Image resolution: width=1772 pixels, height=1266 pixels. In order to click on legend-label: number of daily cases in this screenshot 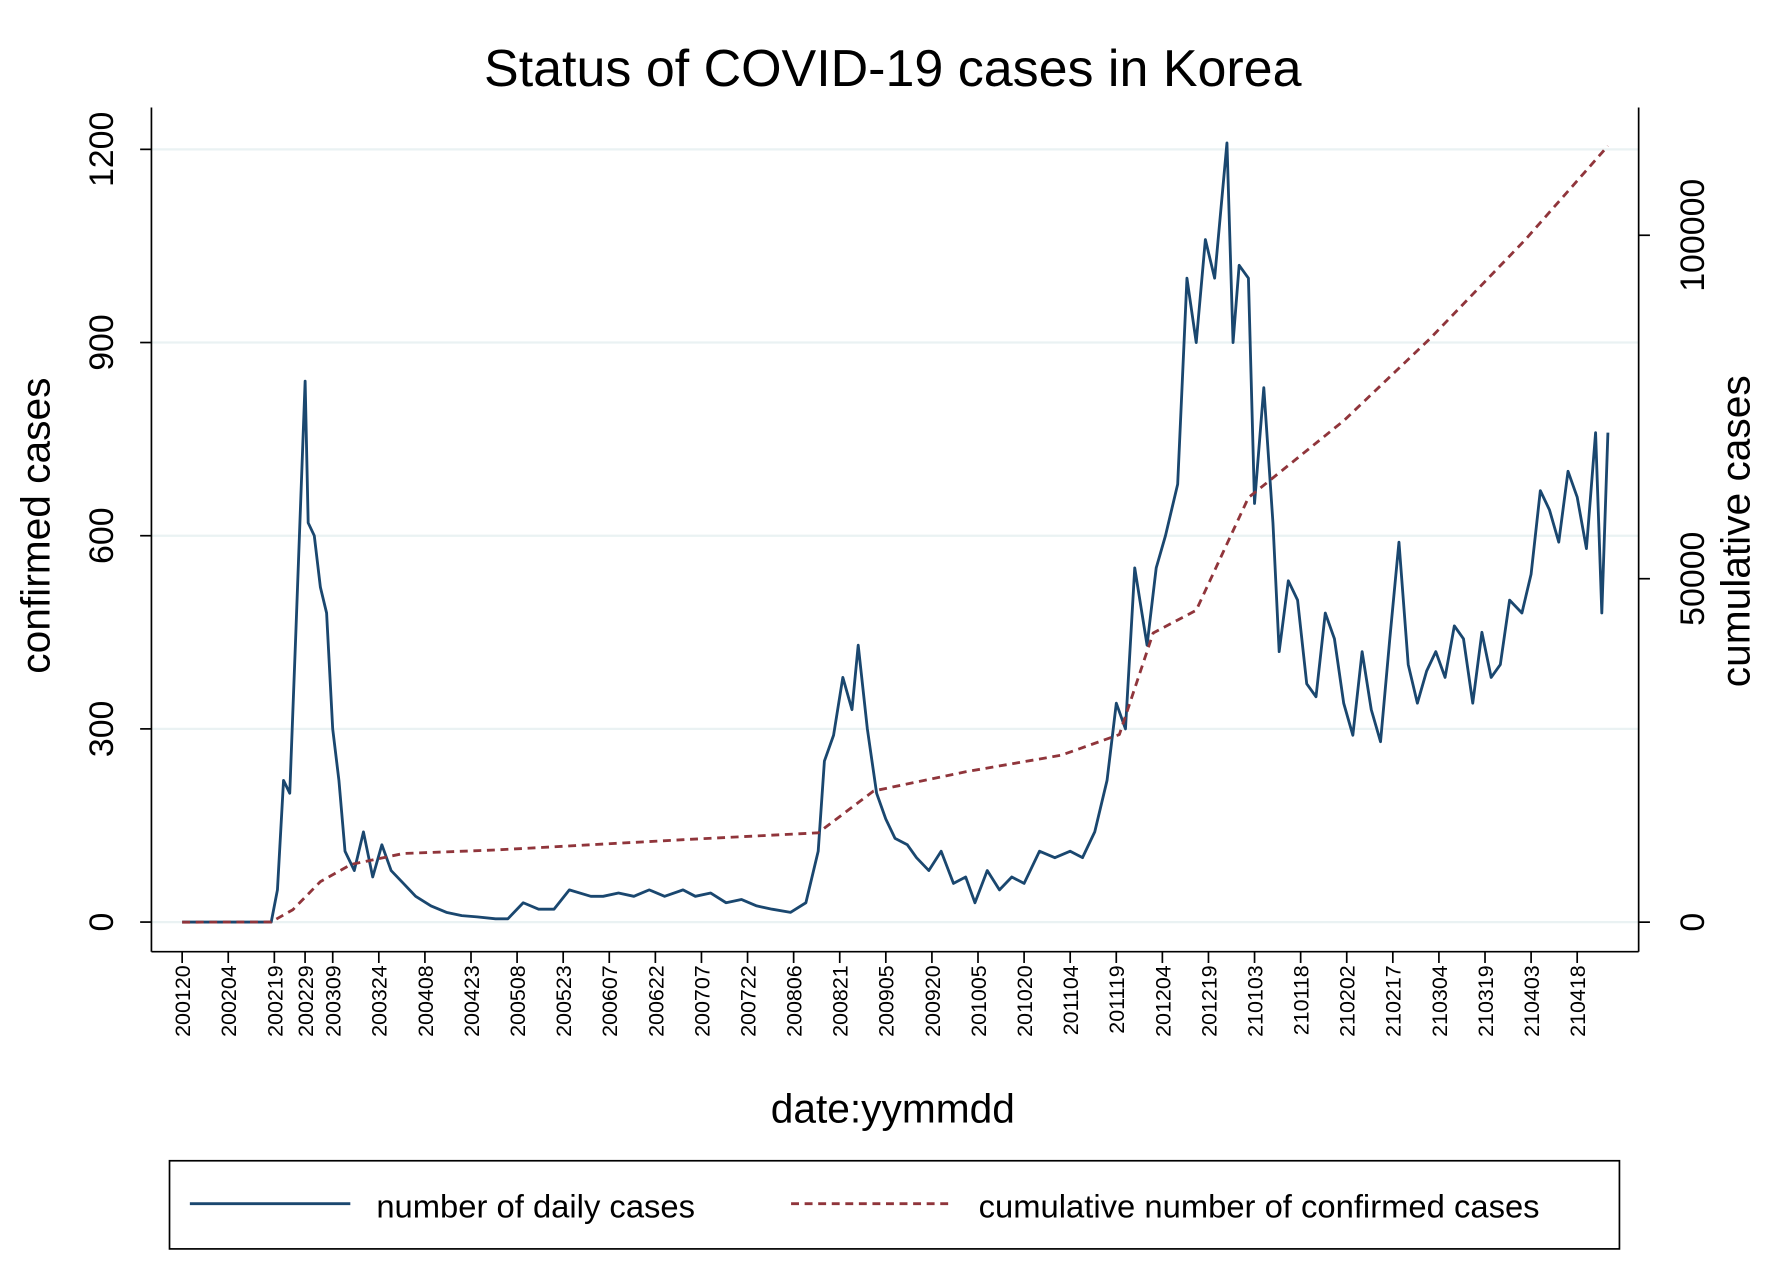, I will do `click(535, 1205)`.